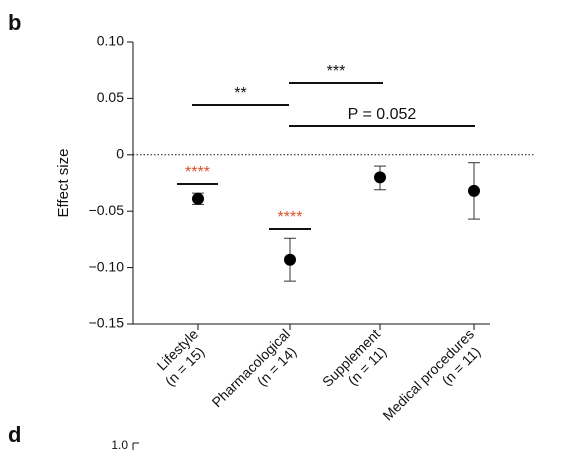 This screenshot has width=581, height=450. Describe the element at coordinates (119, 444) in the screenshot. I see `y-tick-label: 1.0` at that location.